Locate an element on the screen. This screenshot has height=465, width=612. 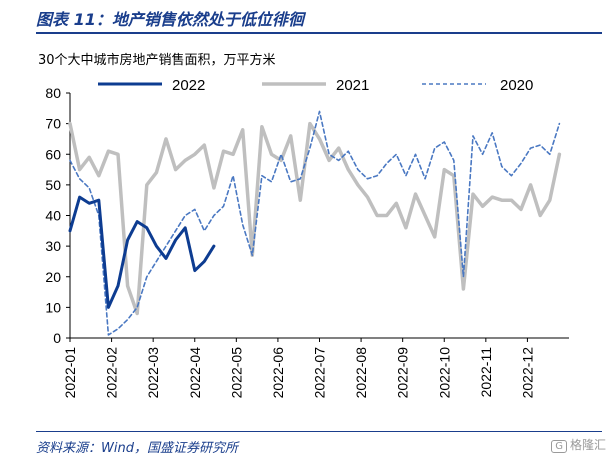
y-tick-label: 80 is located at coordinates (53, 93).